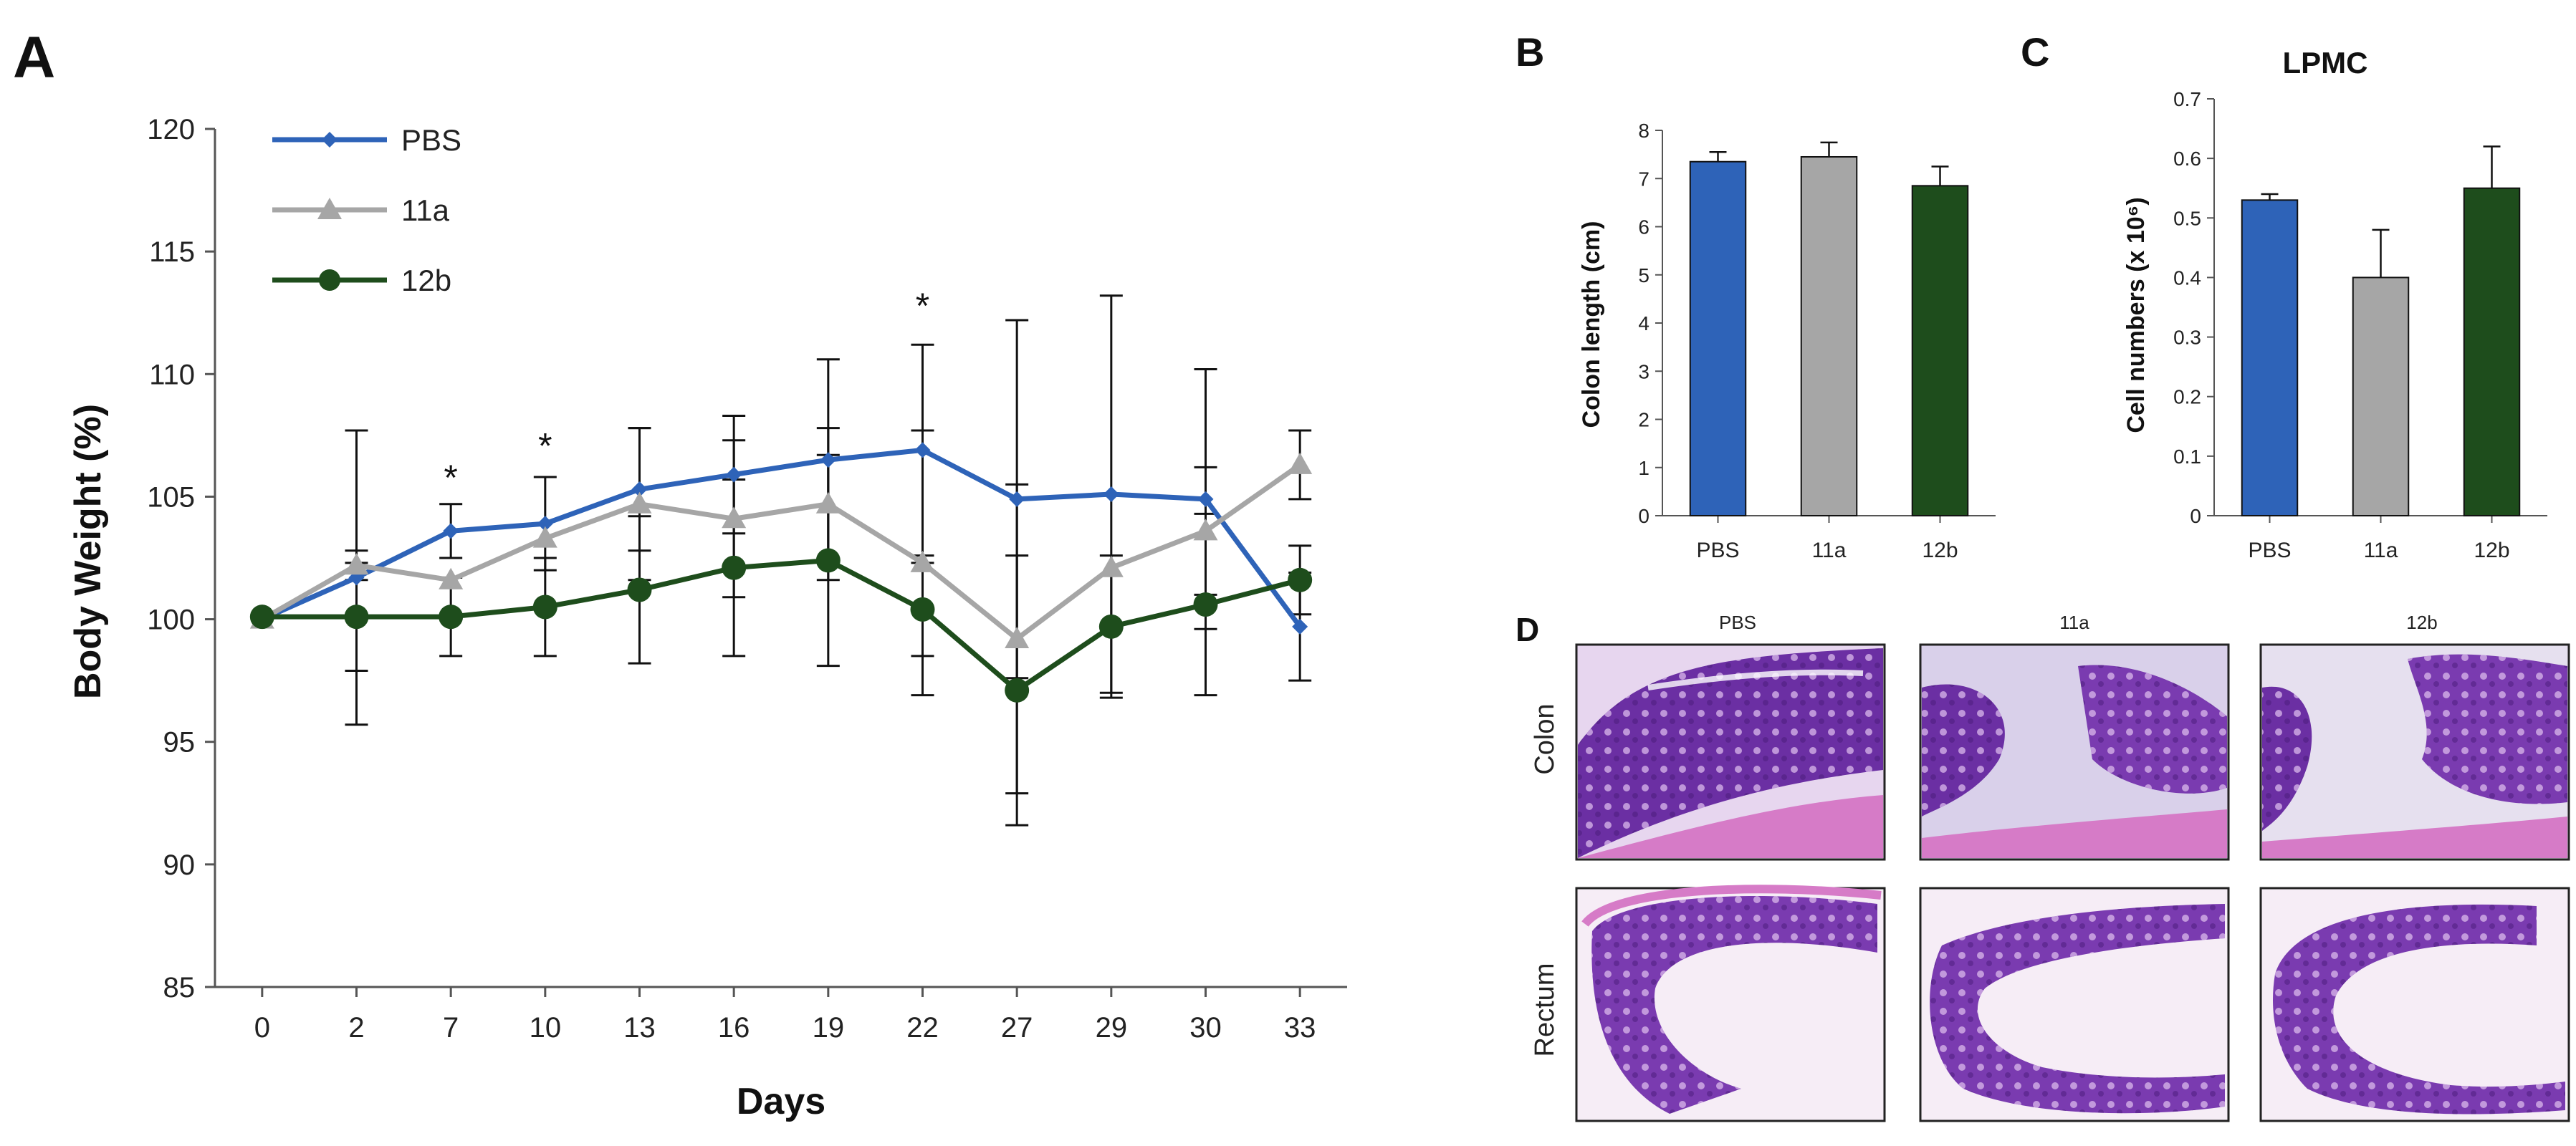 This screenshot has height=1146, width=2576. Describe the element at coordinates (171, 497) in the screenshot. I see `panel-a-y-tick-label: 105` at that location.